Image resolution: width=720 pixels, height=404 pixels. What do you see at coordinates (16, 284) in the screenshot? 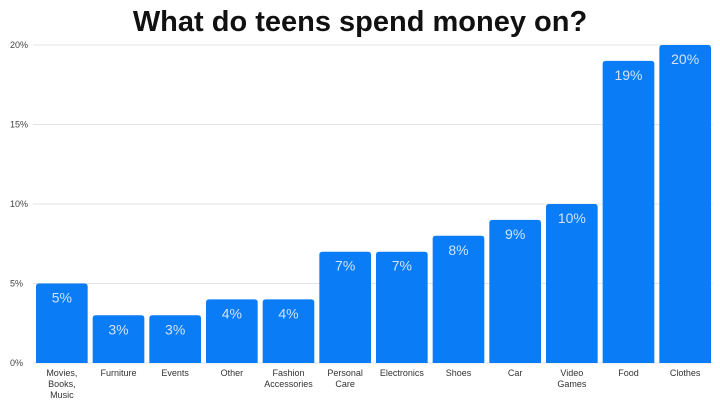
I see `y-tick-label: 5%` at bounding box center [16, 284].